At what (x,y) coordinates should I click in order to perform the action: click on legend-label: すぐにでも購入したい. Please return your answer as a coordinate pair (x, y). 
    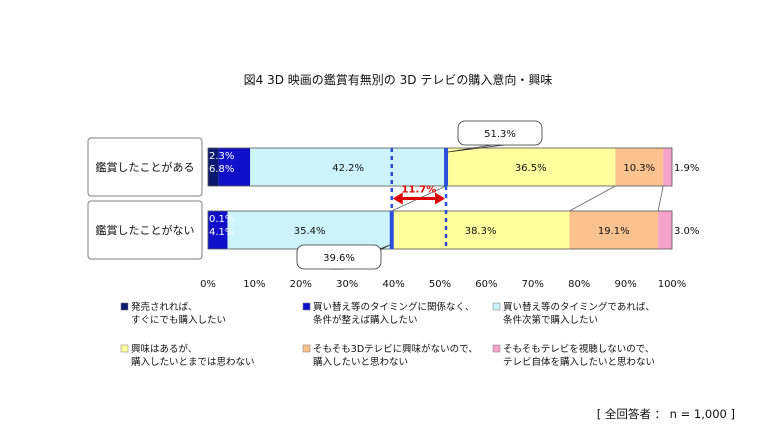
    Looking at the image, I should click on (178, 320).